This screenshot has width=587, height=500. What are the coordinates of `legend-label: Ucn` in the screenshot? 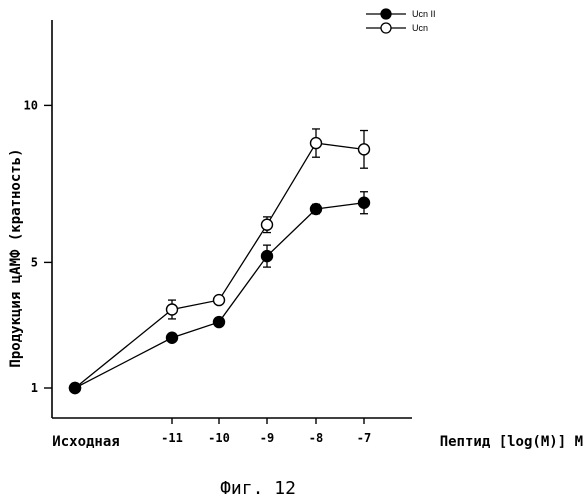 It's located at (420, 28).